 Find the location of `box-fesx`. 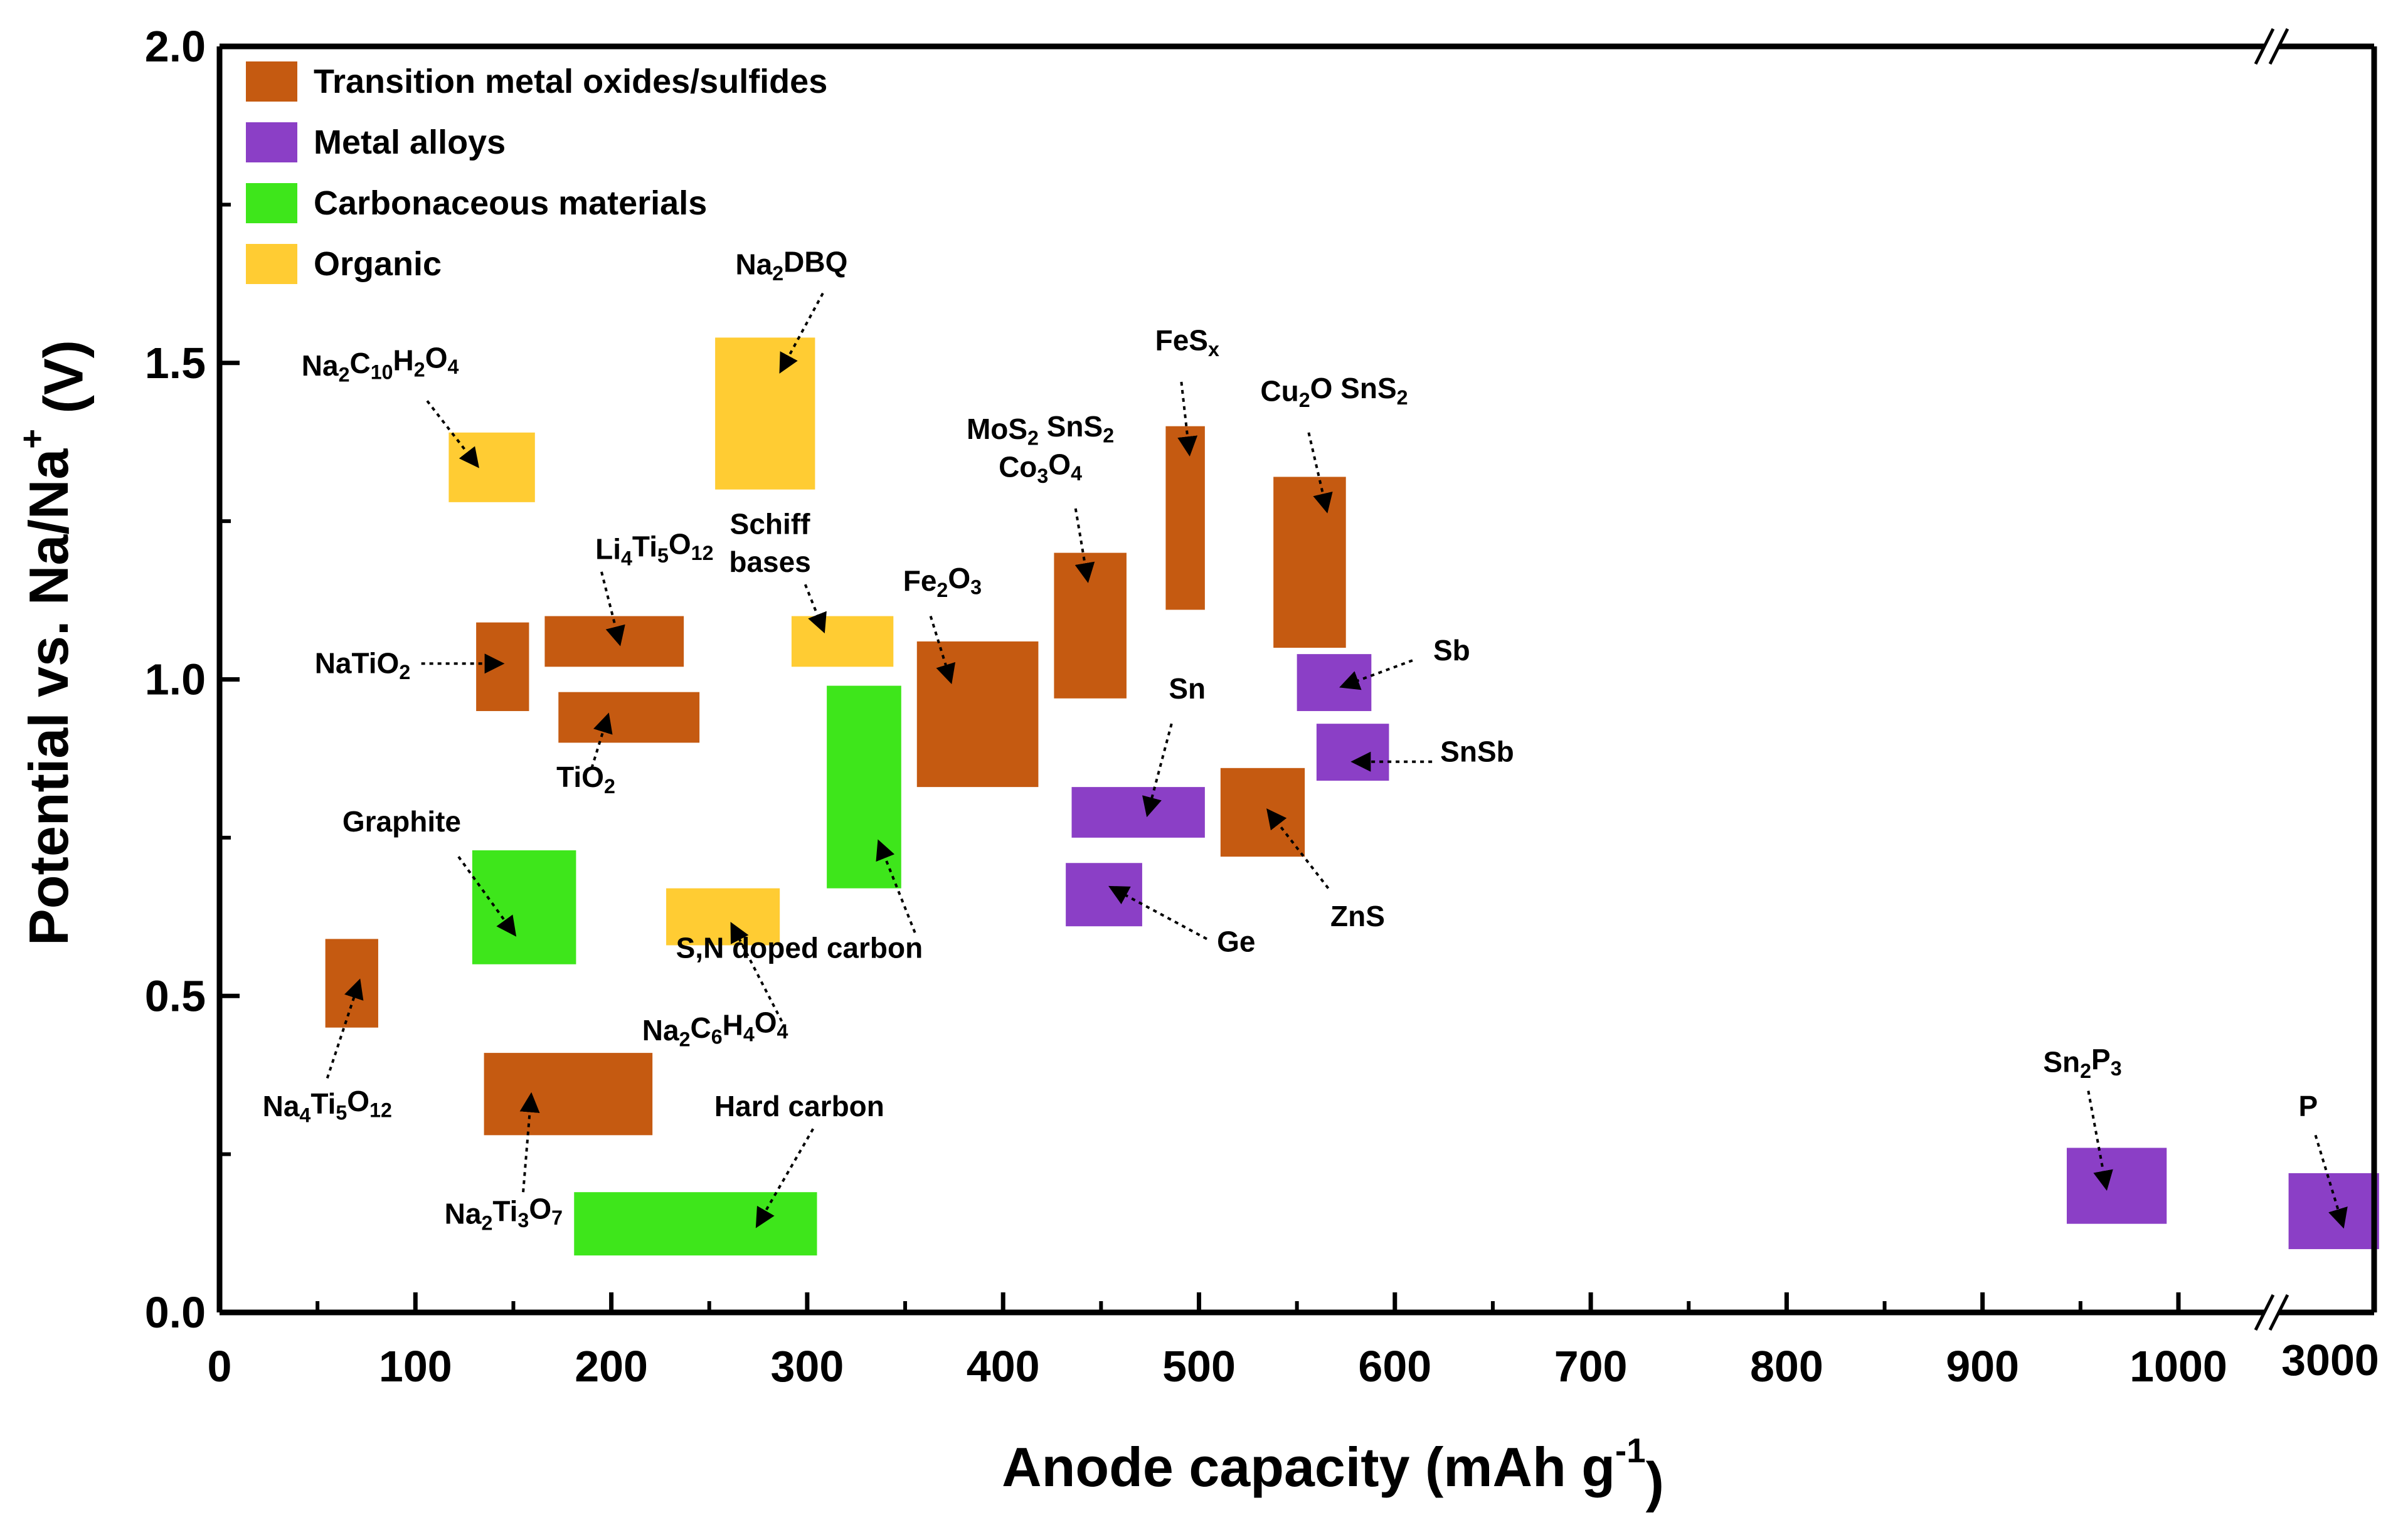

box-fesx is located at coordinates (1185, 518).